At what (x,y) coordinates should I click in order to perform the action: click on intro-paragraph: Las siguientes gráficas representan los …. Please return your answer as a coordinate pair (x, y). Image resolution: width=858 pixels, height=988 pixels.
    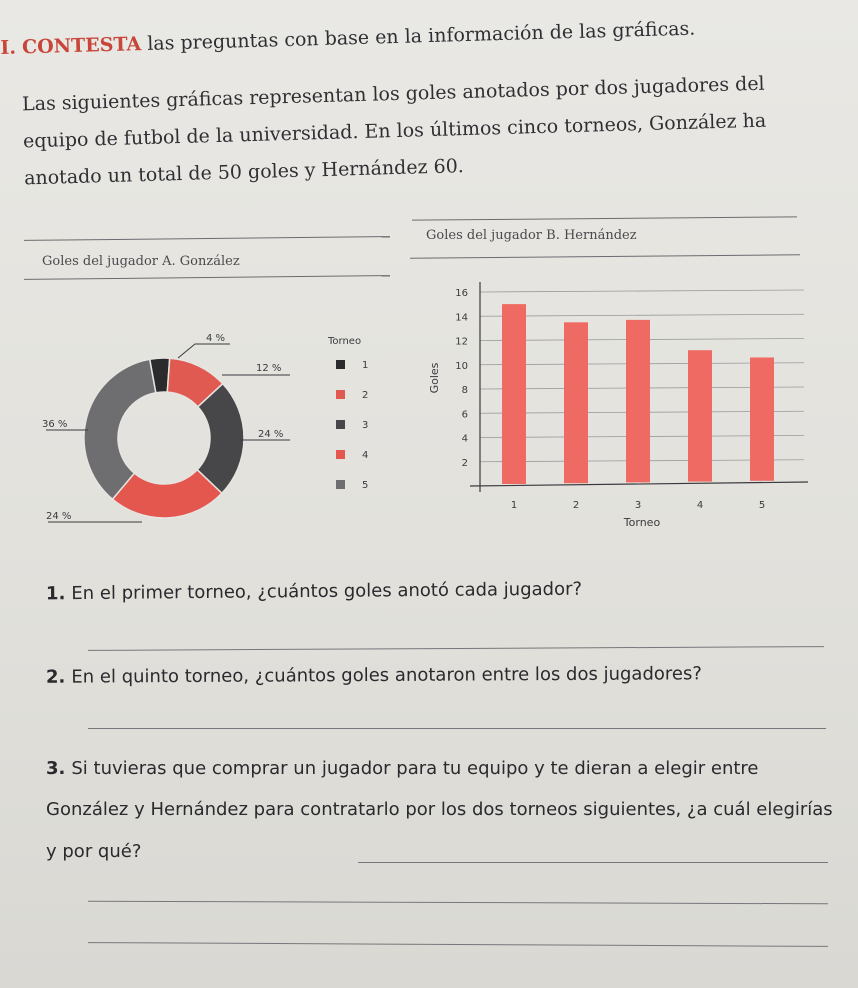
    Looking at the image, I should click on (394, 131).